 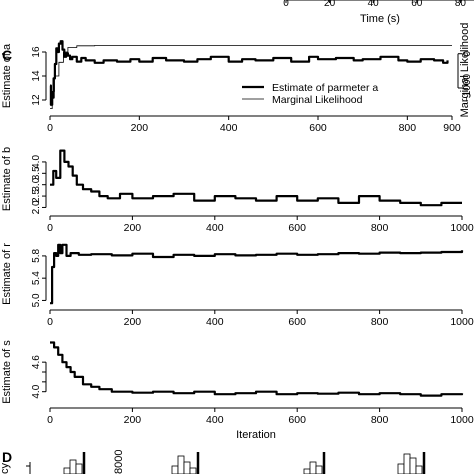 What do you see at coordinates (36, 184) in the screenshot?
I see `y-tick-label: 3.0` at bounding box center [36, 184].